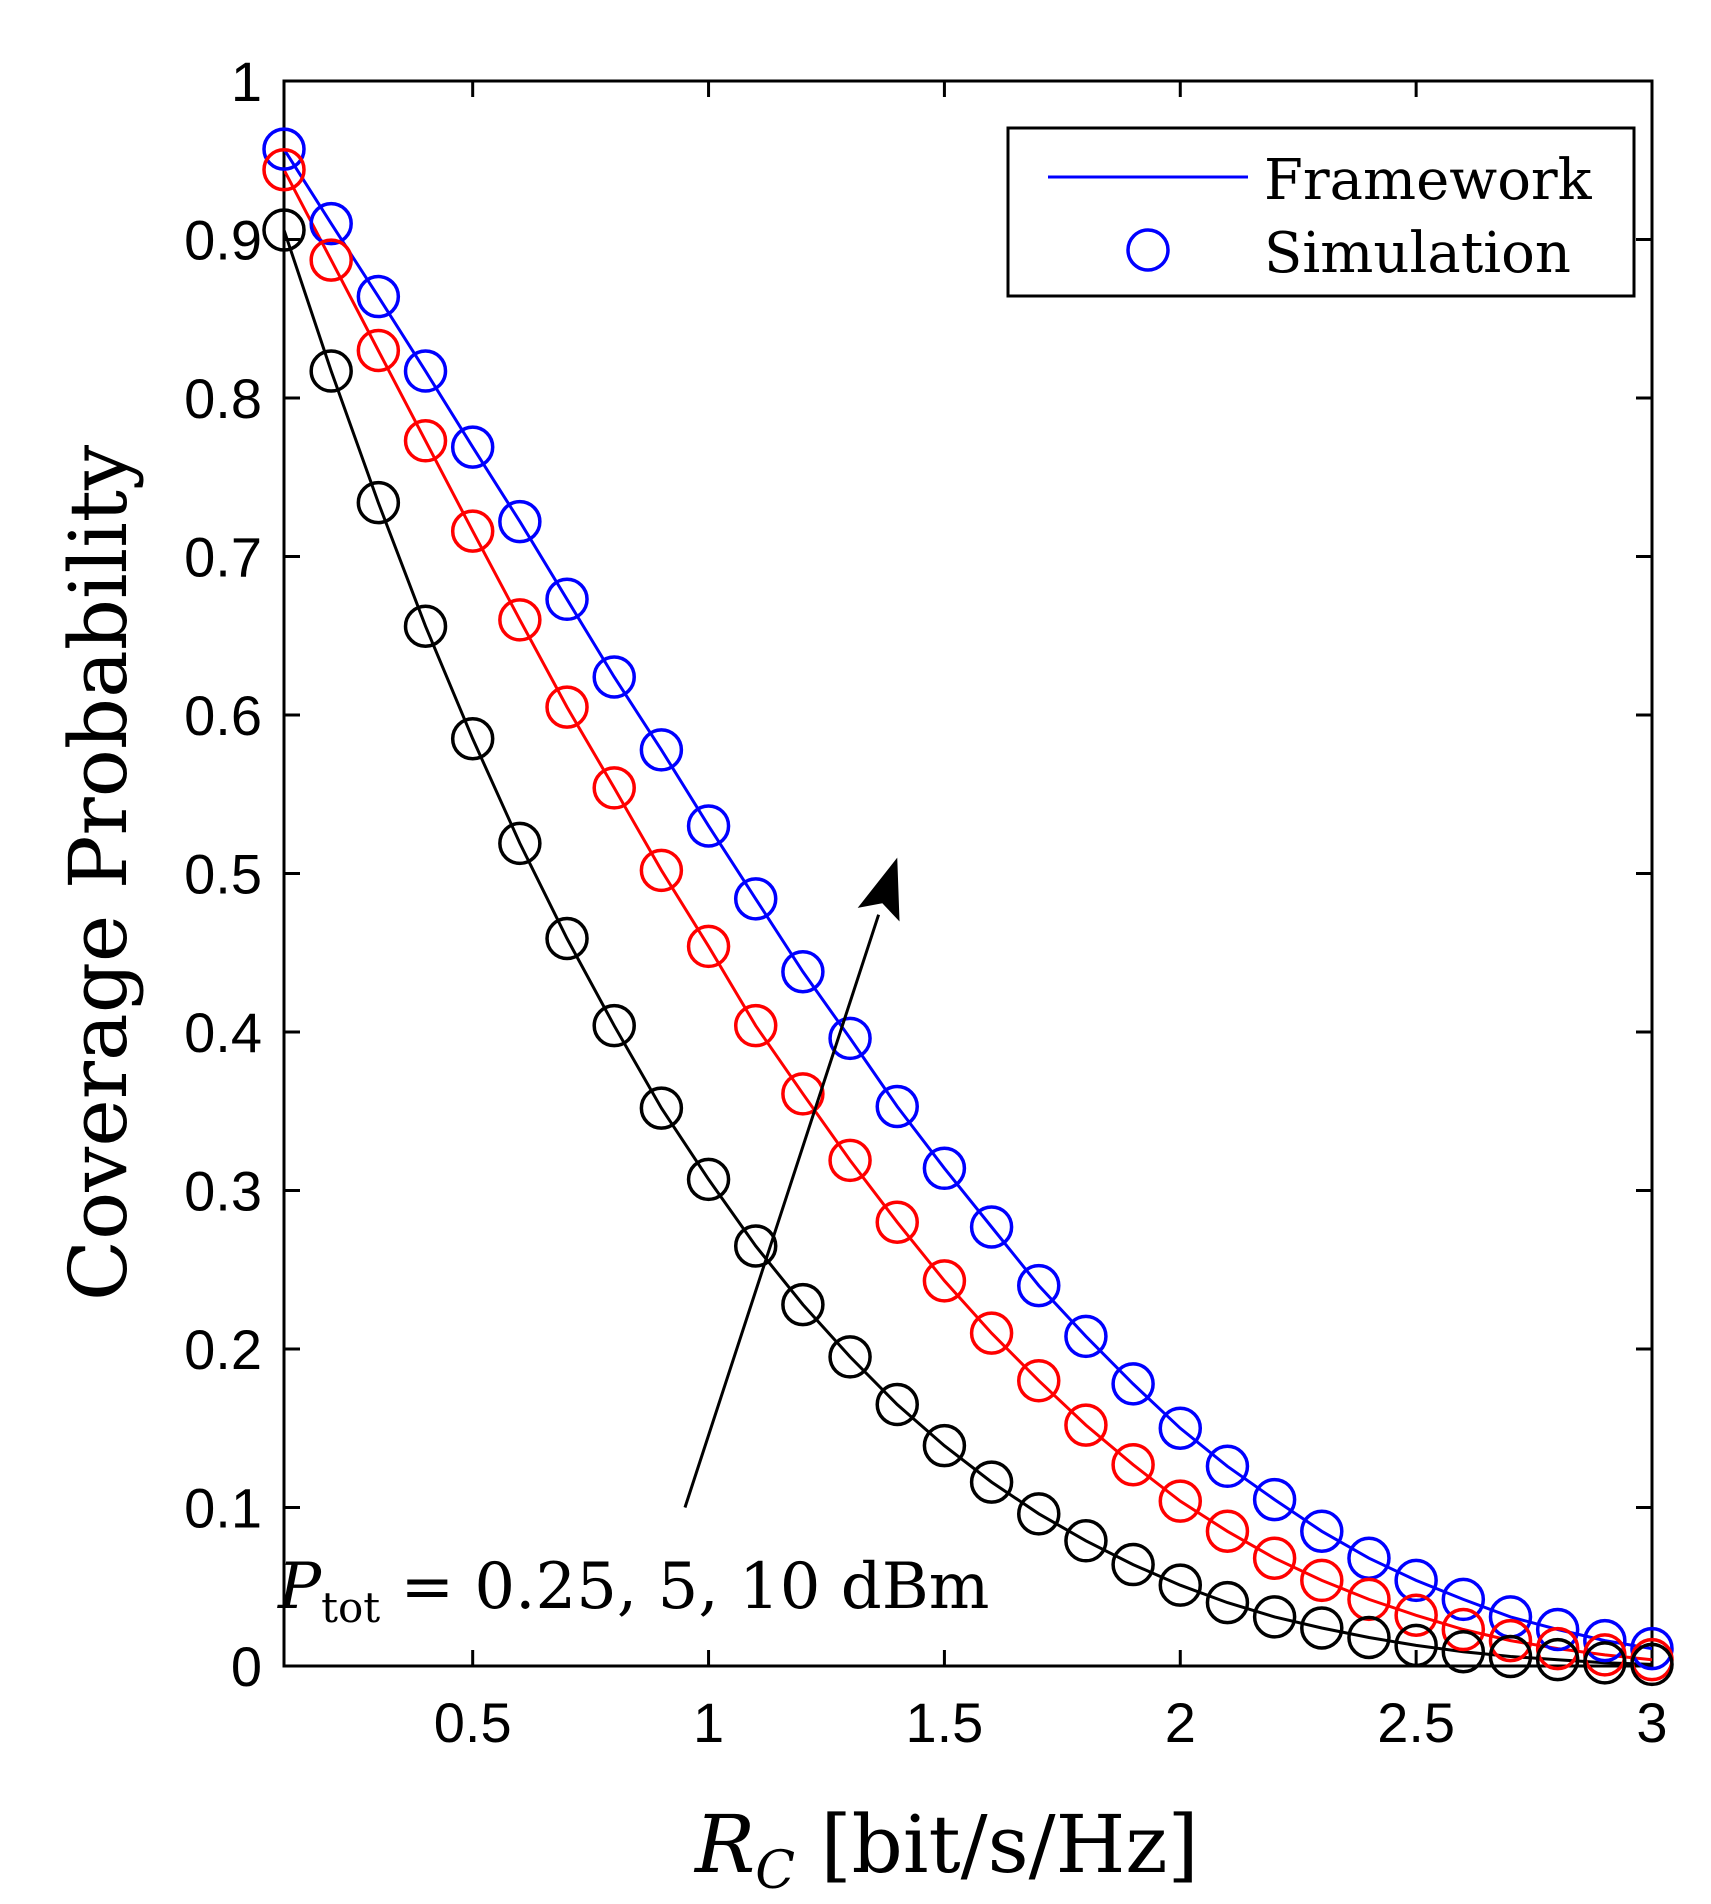 Image resolution: width=1711 pixels, height=1904 pixels. I want to click on annotation-arrow-shaft, so click(782, 1211).